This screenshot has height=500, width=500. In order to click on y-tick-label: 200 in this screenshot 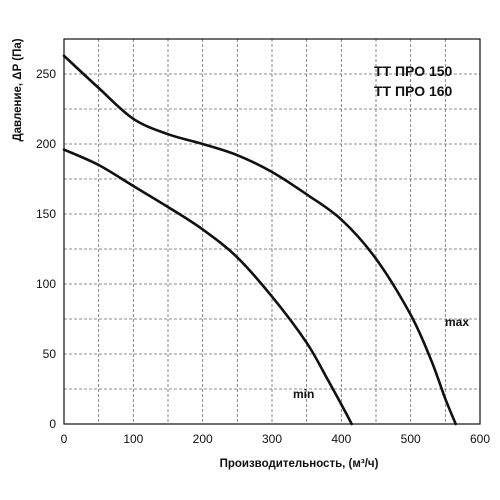, I will do `click(46, 144)`.